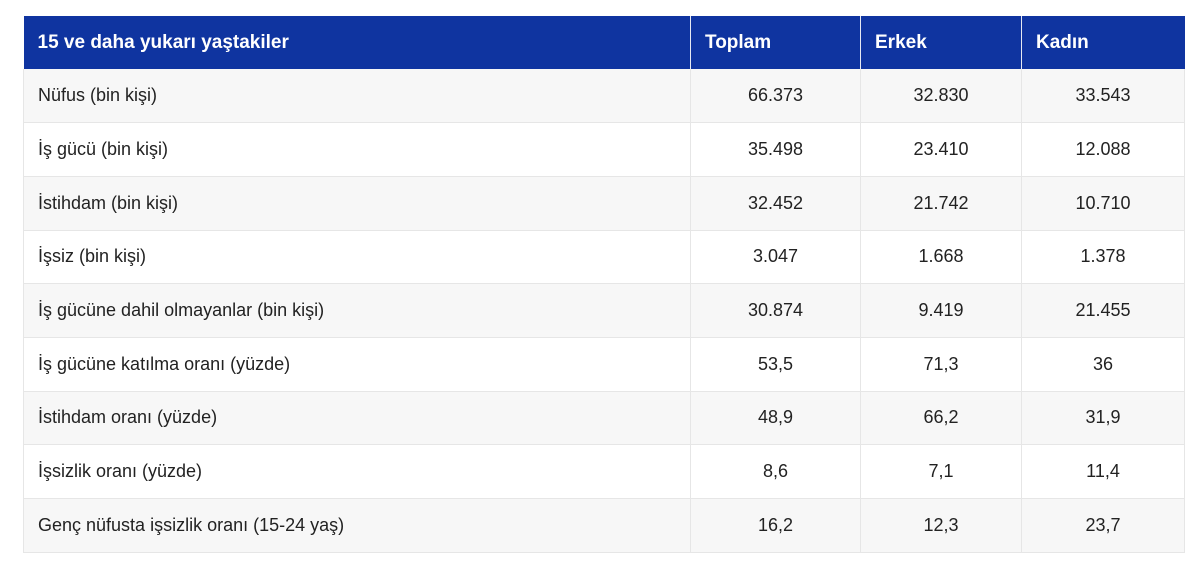  Describe the element at coordinates (357, 42) in the screenshot. I see `header-category: 15 ve daha yukarı yaştakiler` at that location.